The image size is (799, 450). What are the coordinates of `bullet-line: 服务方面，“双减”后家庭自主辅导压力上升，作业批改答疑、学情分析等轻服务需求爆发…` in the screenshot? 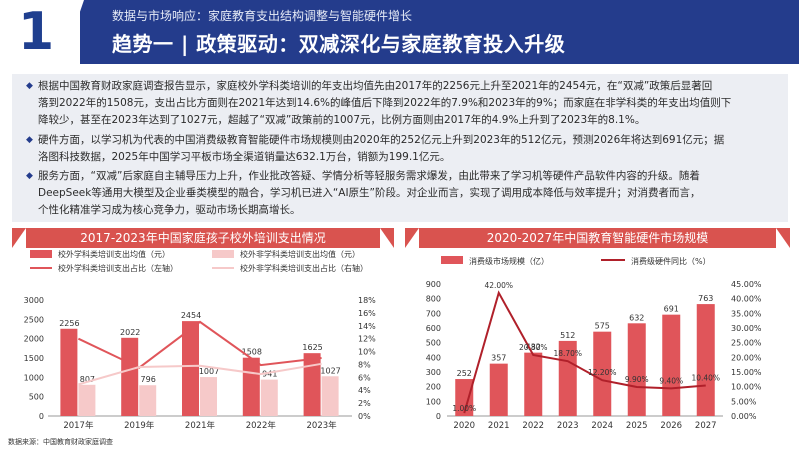 It's located at (369, 176).